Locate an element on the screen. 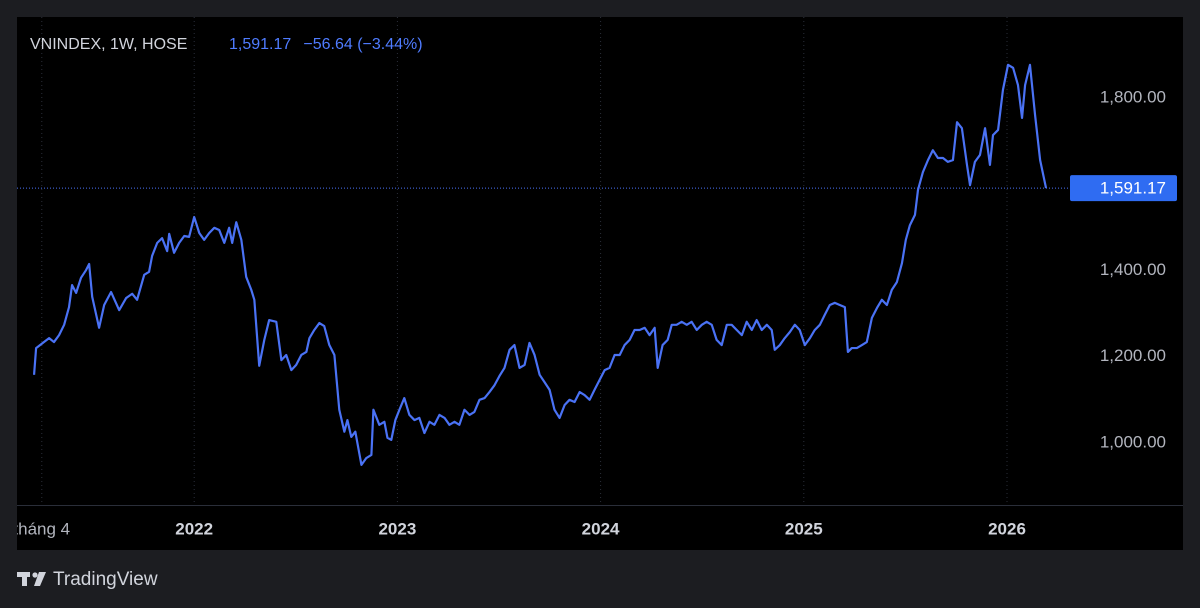 The height and width of the screenshot is (608, 1200). y-tick-label: 1,000.00 is located at coordinates (1133, 441).